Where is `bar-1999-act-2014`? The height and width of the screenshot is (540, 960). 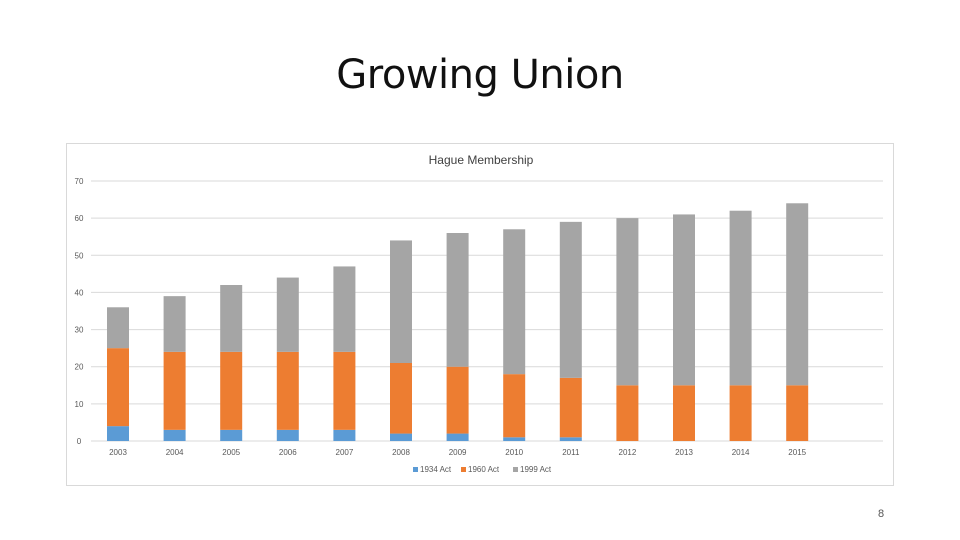 bar-1999-act-2014 is located at coordinates (740, 298).